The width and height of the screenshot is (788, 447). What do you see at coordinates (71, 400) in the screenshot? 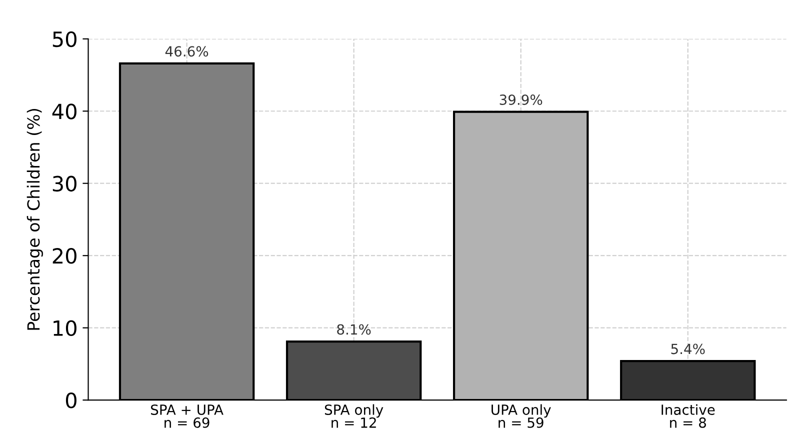
I see `y-tick-label: 0` at bounding box center [71, 400].